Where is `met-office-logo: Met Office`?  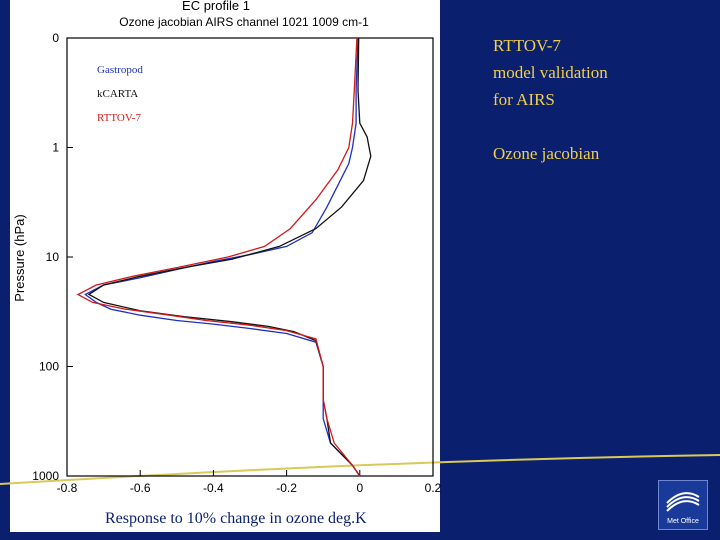
met-office-logo: Met Office is located at coordinates (683, 505).